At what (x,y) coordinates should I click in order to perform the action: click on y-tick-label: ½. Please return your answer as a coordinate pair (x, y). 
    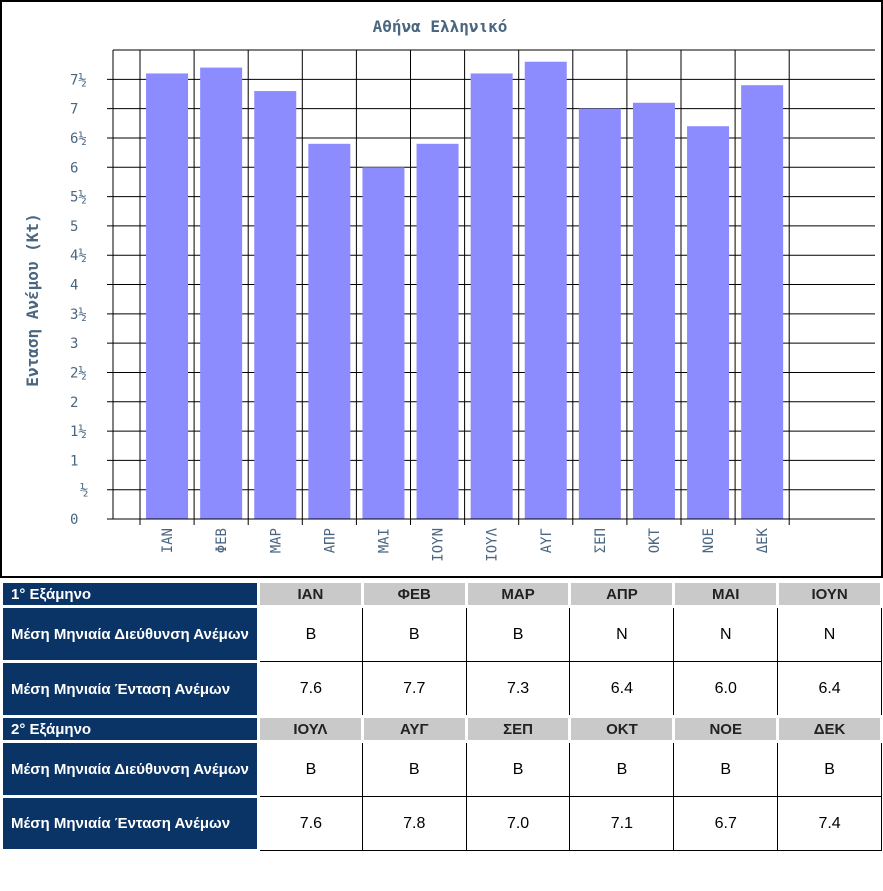
    Looking at the image, I should click on (84, 491).